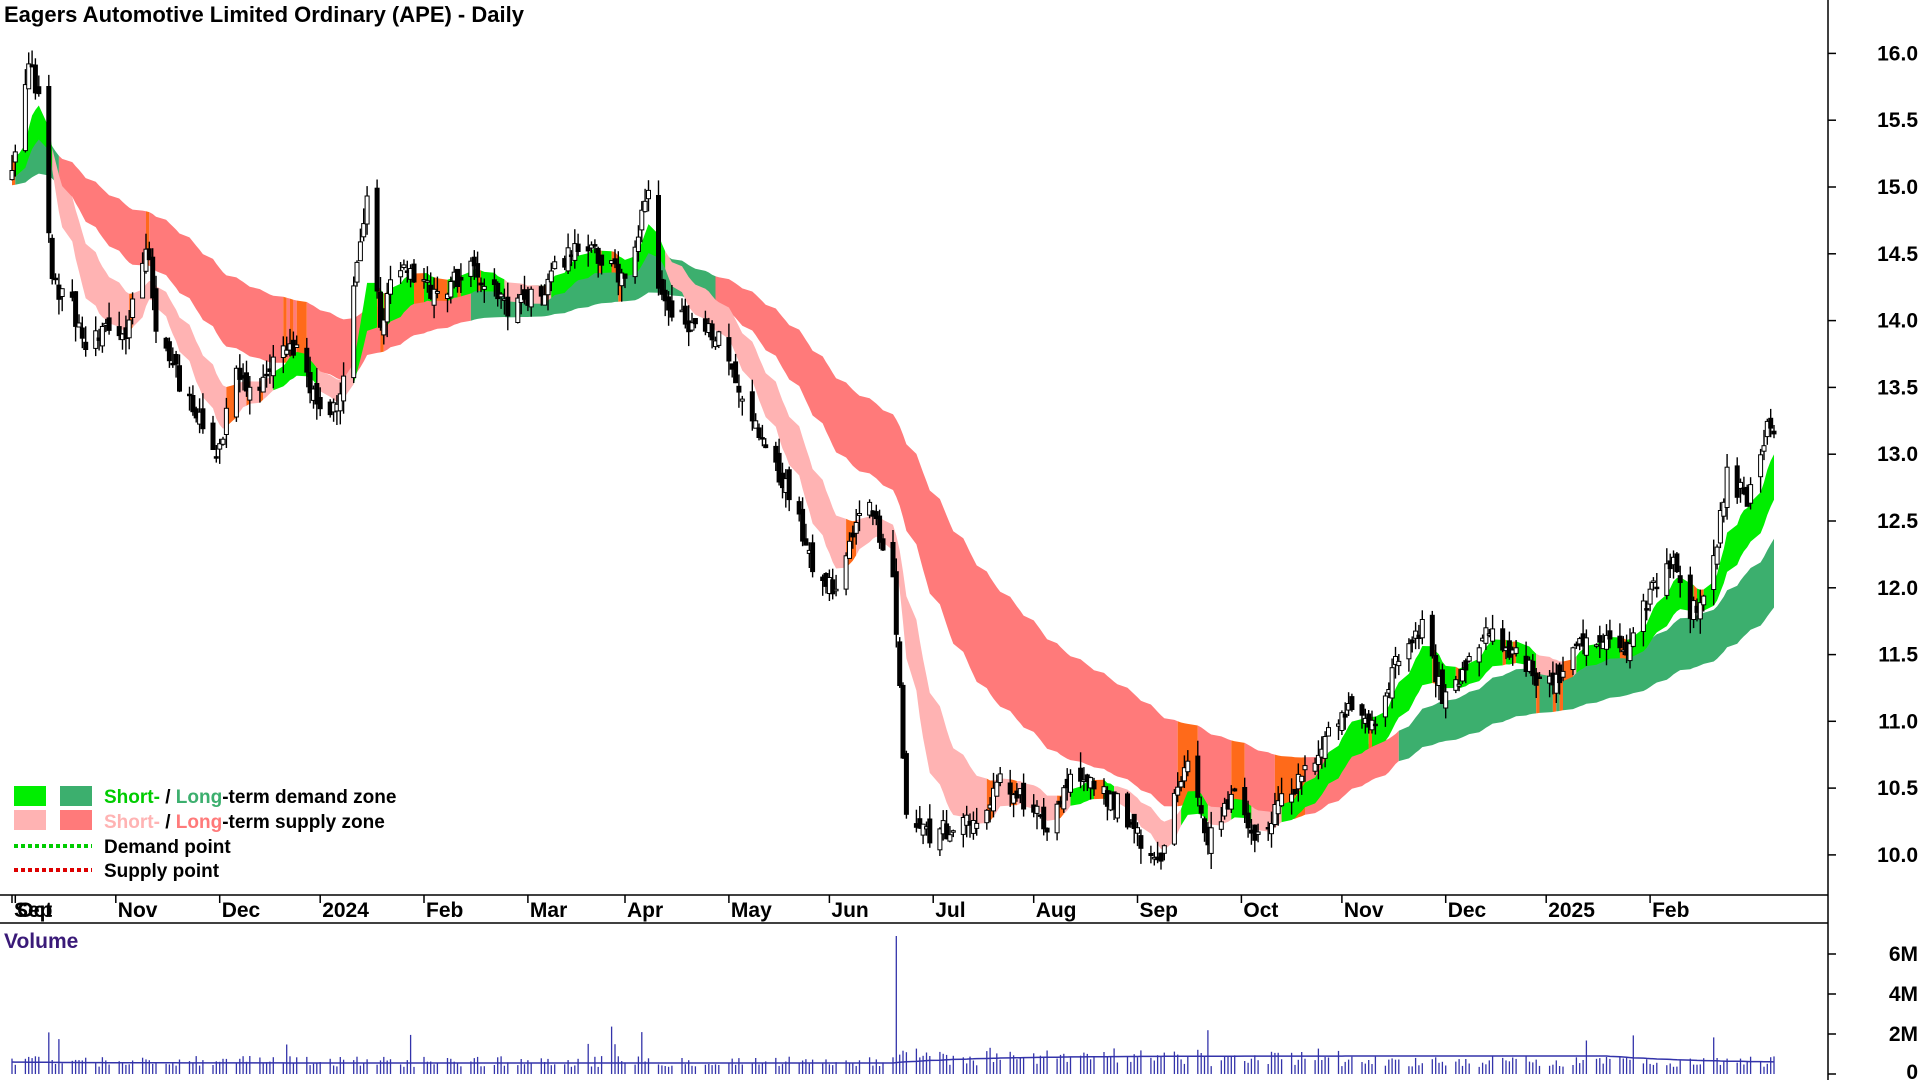 This screenshot has height=1080, width=1920. What do you see at coordinates (1897, 53) in the screenshot?
I see `price-tick-label: 16.0` at bounding box center [1897, 53].